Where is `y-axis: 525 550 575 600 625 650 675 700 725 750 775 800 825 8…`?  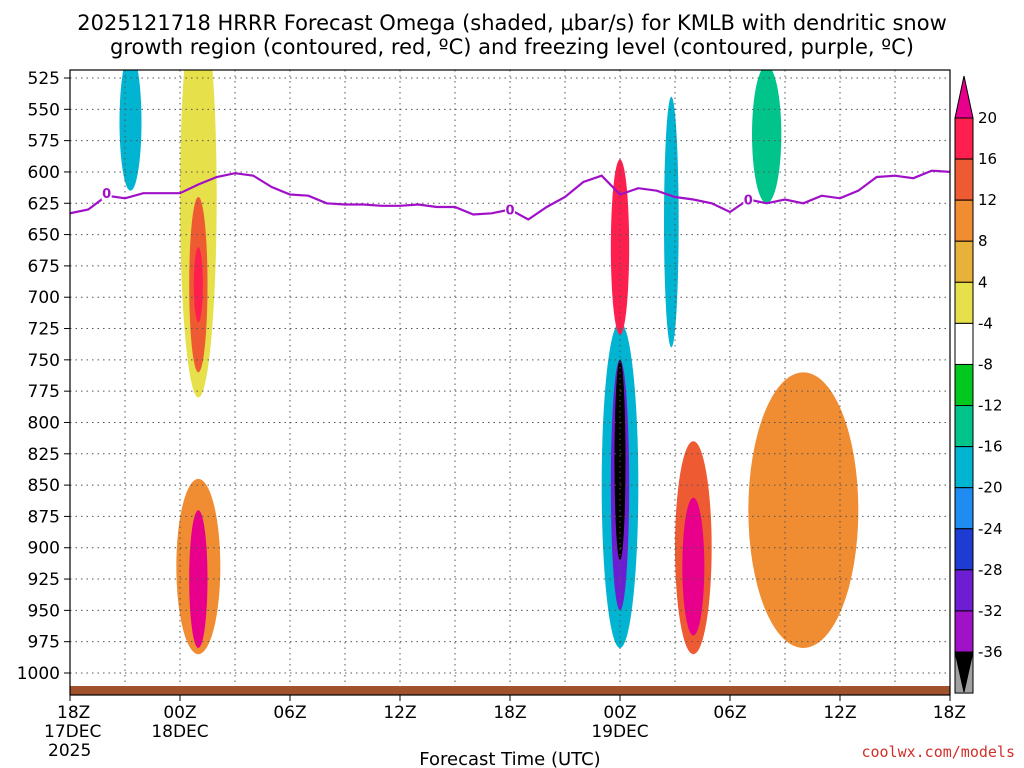 y-axis: 525 550 575 600 625 650 675 700 725 750 775 800 825 8… is located at coordinates (43, 376).